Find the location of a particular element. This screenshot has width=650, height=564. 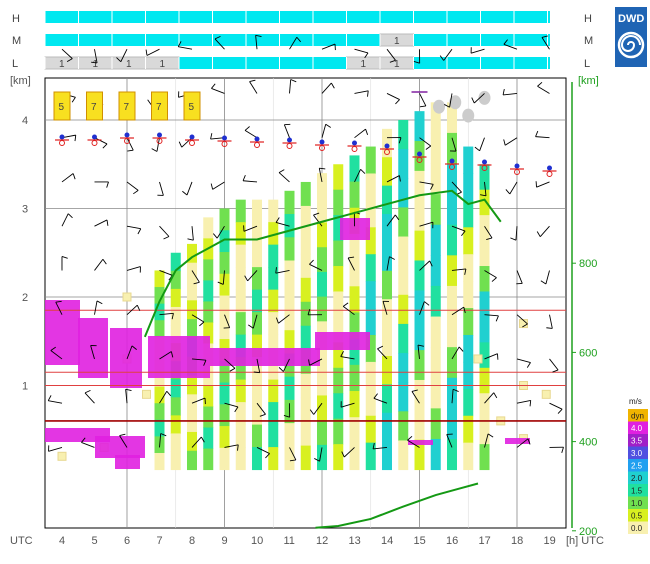

left-tick-label: 2 is located at coordinates (25, 298).